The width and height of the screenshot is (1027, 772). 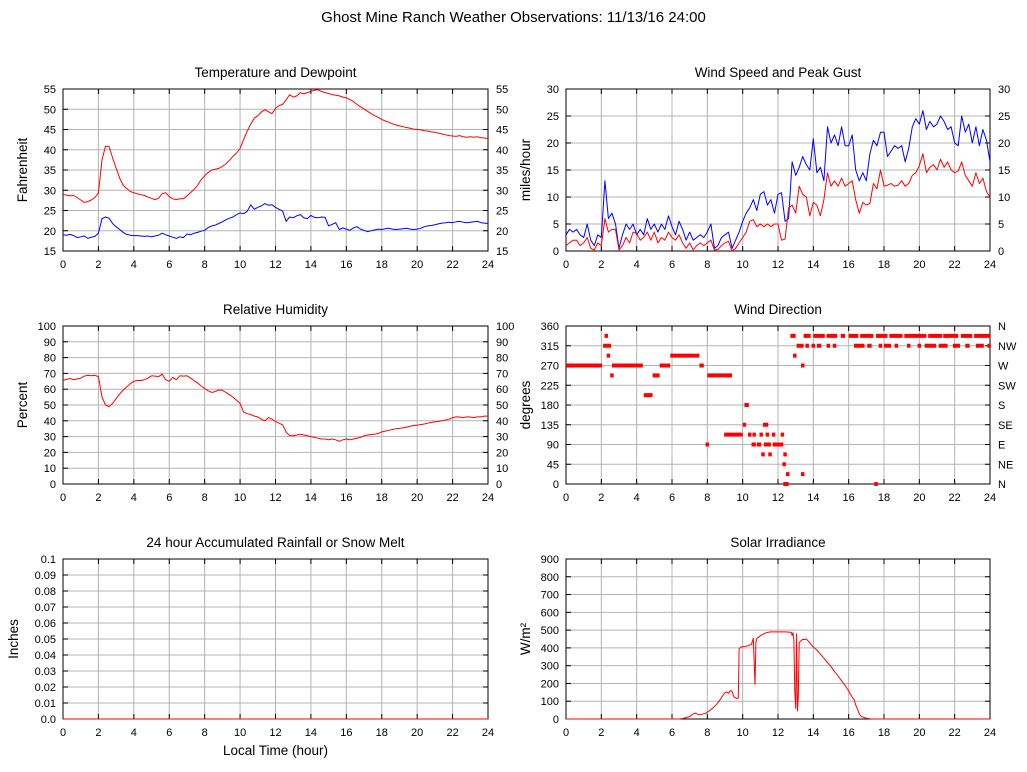 I want to click on temperature-line, so click(x=275, y=146).